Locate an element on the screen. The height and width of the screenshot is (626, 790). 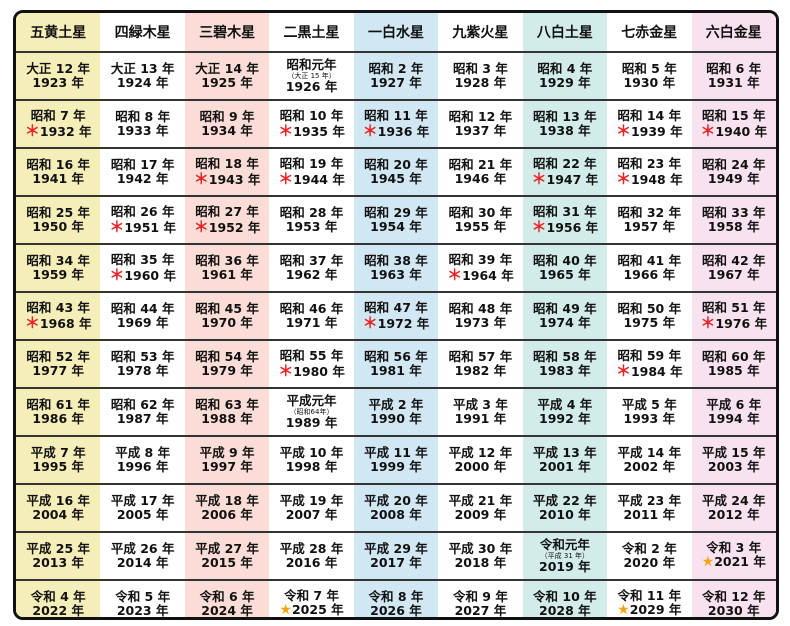
year-cell: 昭和 18 年＊1943 年 is located at coordinates (227, 172).